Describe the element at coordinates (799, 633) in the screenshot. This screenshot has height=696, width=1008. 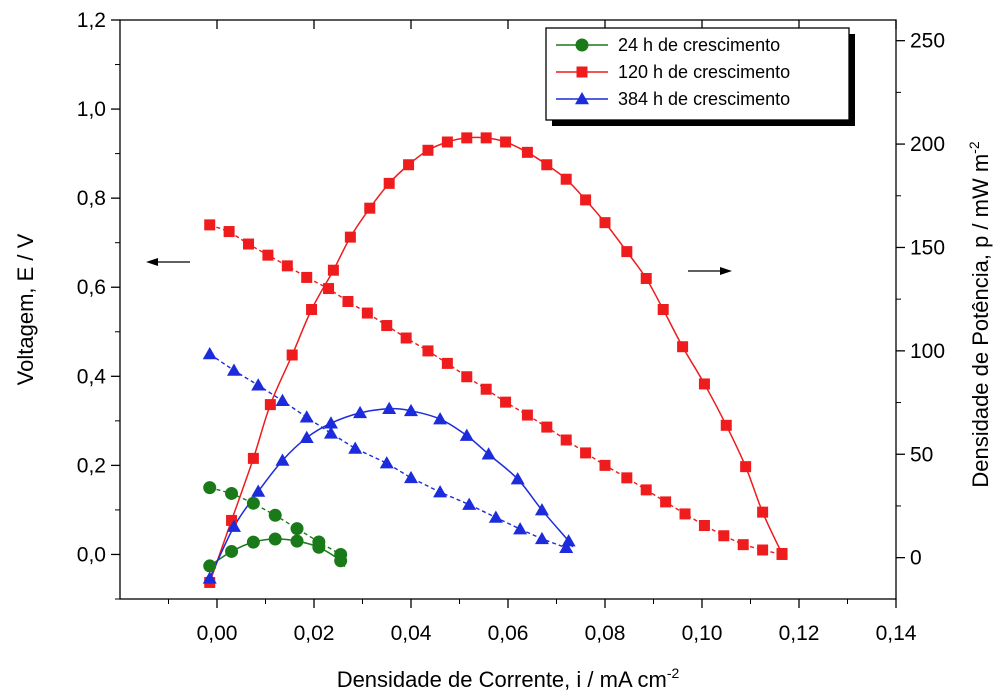
I see `x-tick-label-6: 0,12` at that location.